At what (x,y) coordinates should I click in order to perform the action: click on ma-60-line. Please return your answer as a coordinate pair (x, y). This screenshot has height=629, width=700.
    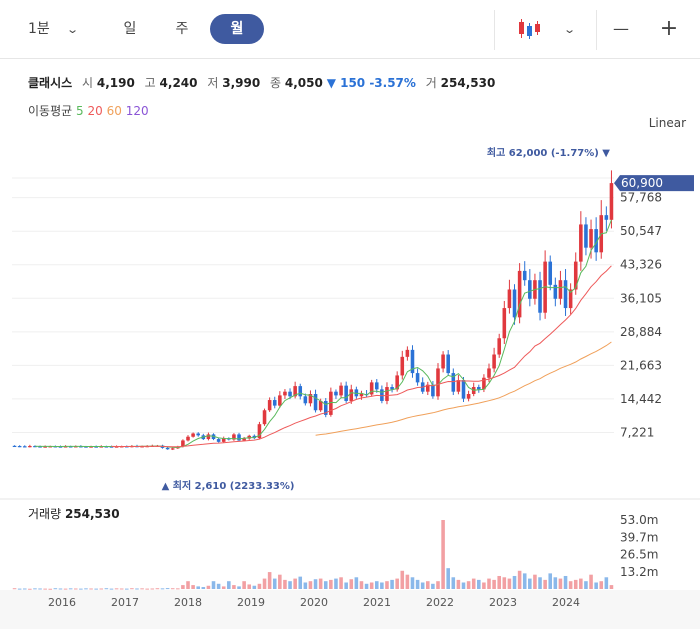
    Looking at the image, I should click on (463, 388).